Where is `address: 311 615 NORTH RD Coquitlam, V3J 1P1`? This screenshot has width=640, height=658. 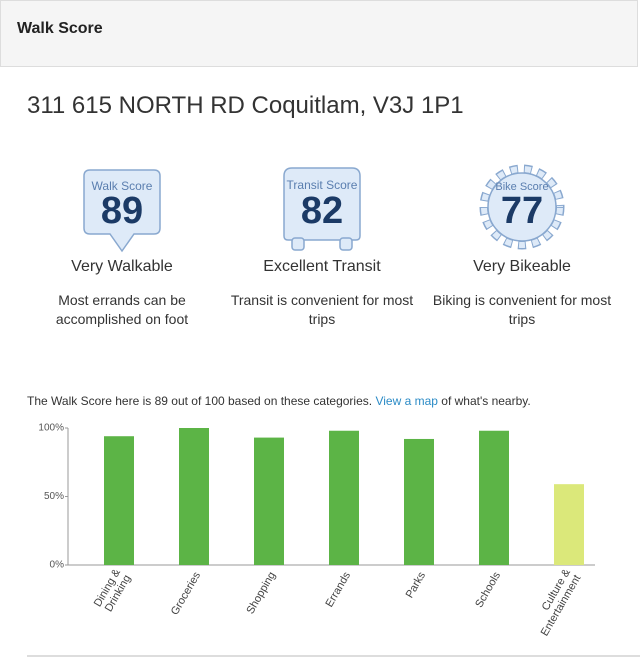
address: 311 615 NORTH RD Coquitlam, V3J 1P1 is located at coordinates (245, 105).